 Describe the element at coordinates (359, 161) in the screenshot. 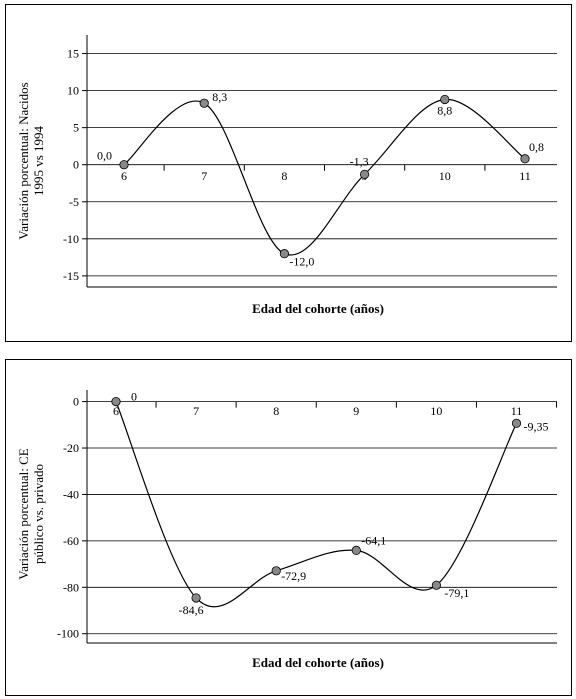

I see `data-label: -1,3` at that location.